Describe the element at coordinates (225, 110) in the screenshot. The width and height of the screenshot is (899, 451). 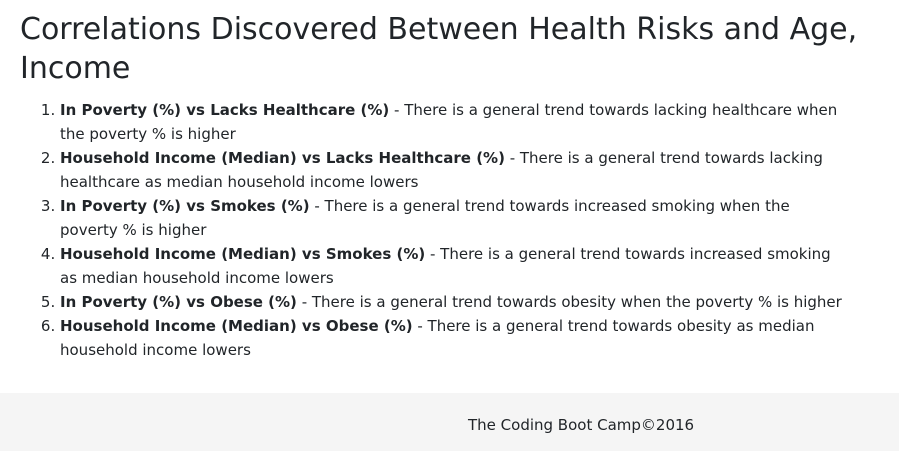
I see `list-item-label: In Poverty (%) vs Lacks Healthcare (%)` at that location.